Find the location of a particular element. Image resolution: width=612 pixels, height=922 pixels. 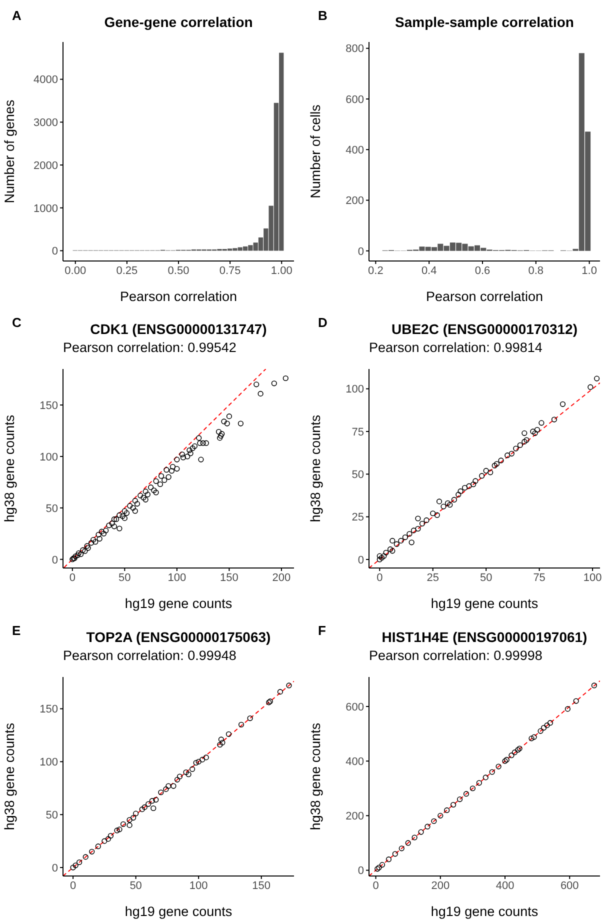

x-tick-label: 150 is located at coordinates (229, 578).